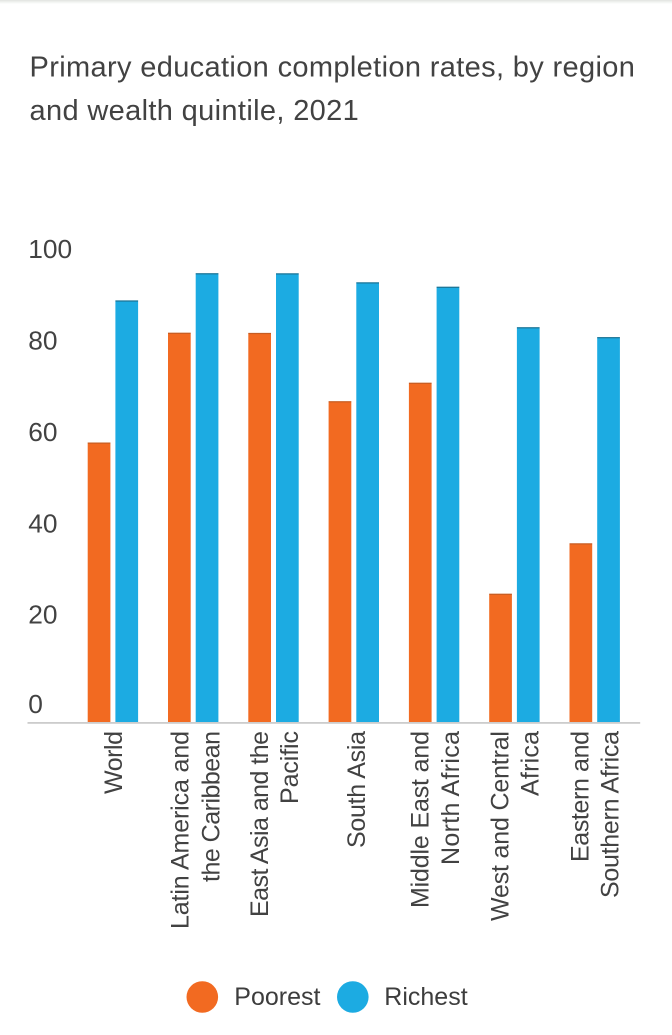  Describe the element at coordinates (35, 704) in the screenshot. I see `svg-text: 0` at that location.